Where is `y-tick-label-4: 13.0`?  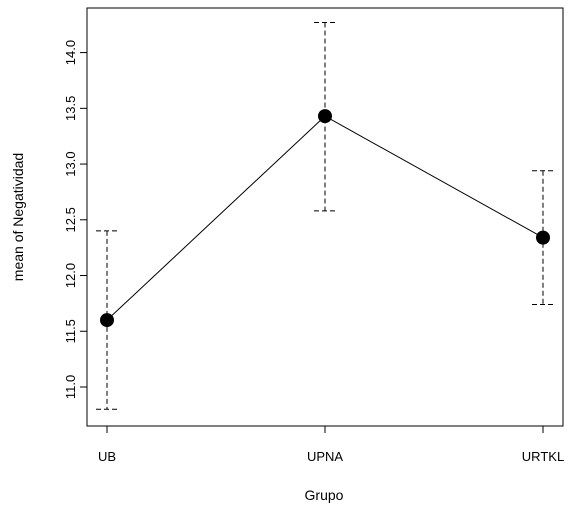
y-tick-label-4: 13.0 is located at coordinates (70, 163).